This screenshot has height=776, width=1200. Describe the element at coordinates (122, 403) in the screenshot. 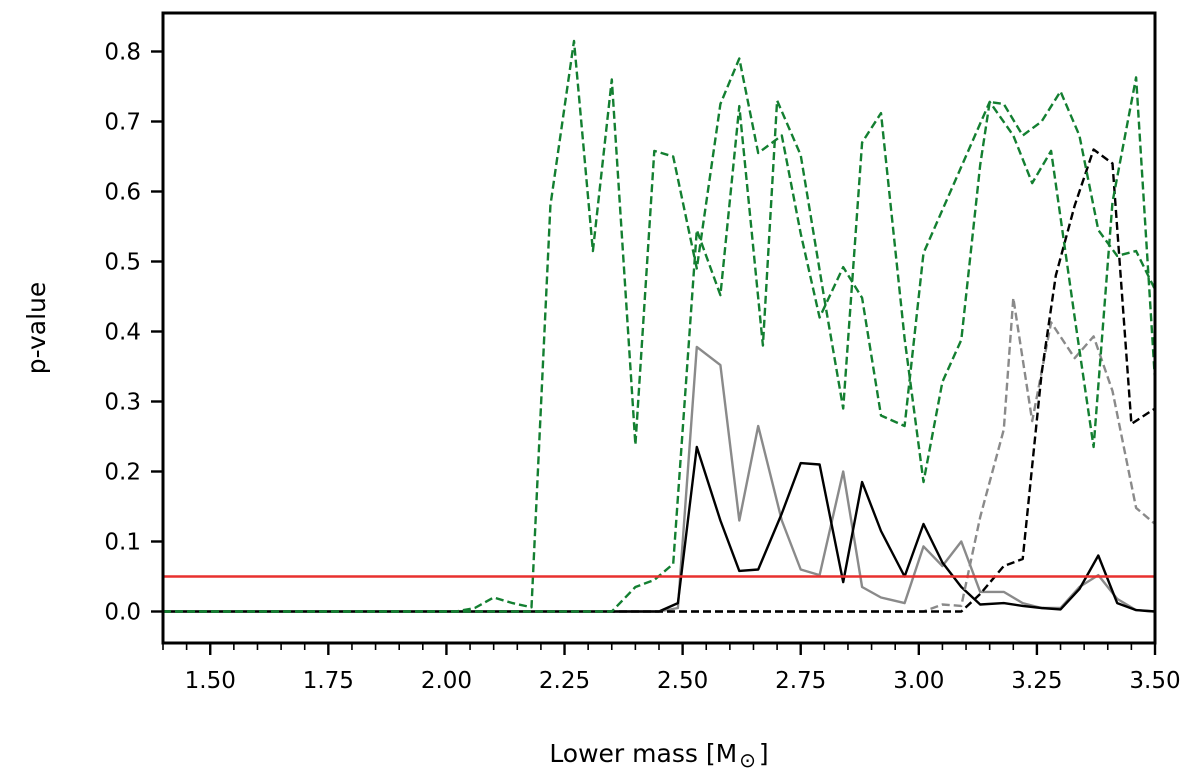

I see `y-tick-label: 0.3` at that location.